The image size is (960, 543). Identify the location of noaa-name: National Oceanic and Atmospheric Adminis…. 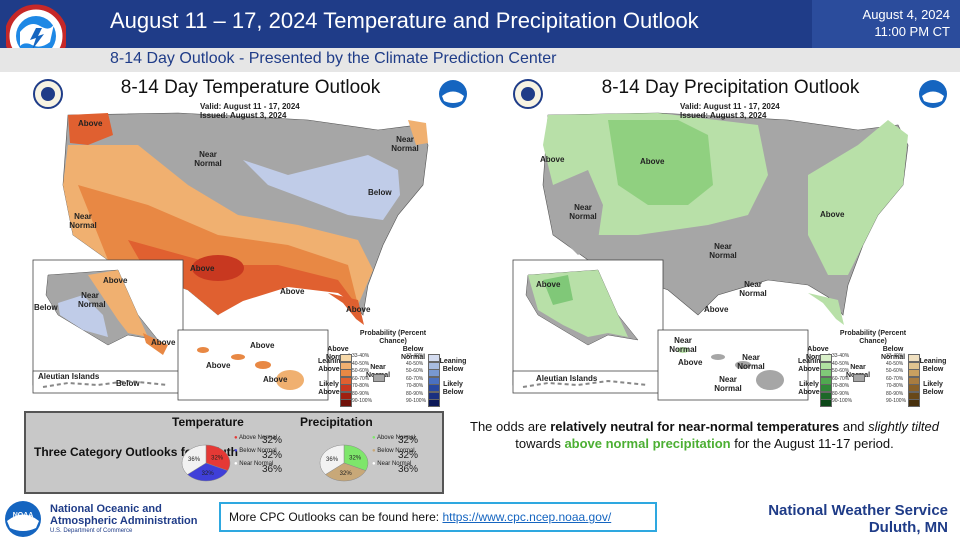
(124, 515).